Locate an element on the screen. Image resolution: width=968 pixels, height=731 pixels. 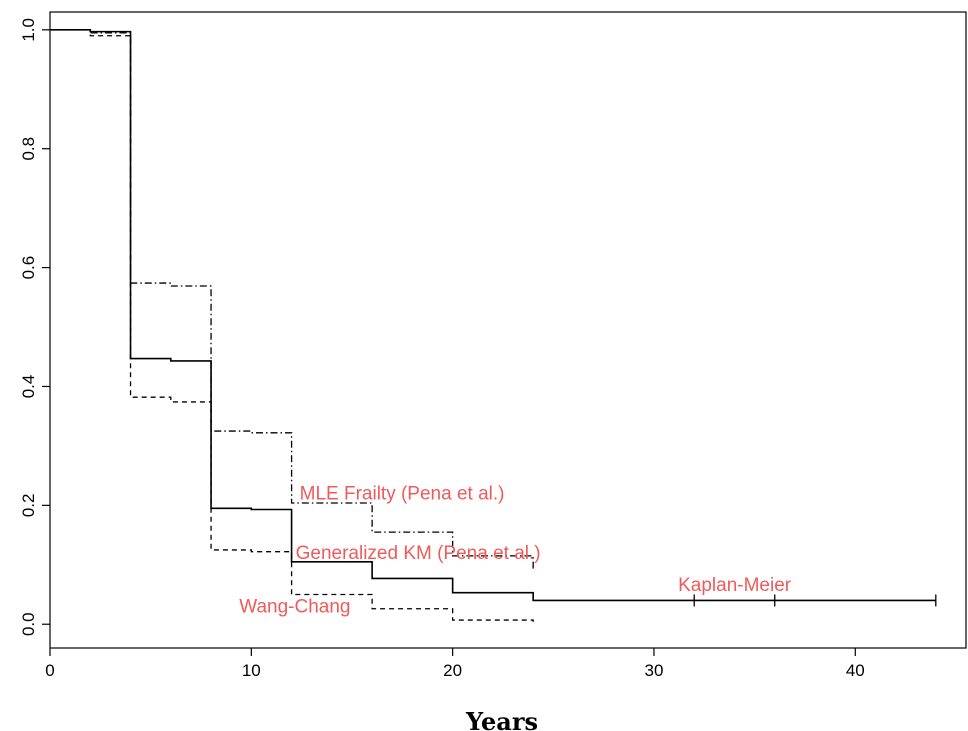
y-tick-label-1: 0.2 is located at coordinates (28, 506).